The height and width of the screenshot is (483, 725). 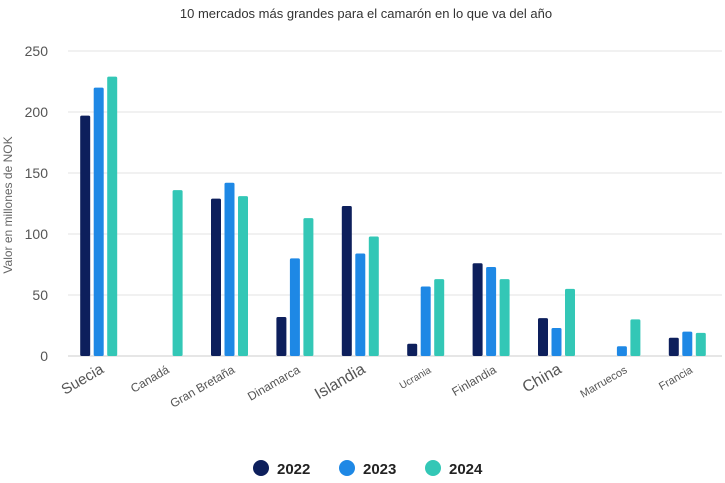 I want to click on bar-2023-gran-bretaña, so click(x=229, y=269).